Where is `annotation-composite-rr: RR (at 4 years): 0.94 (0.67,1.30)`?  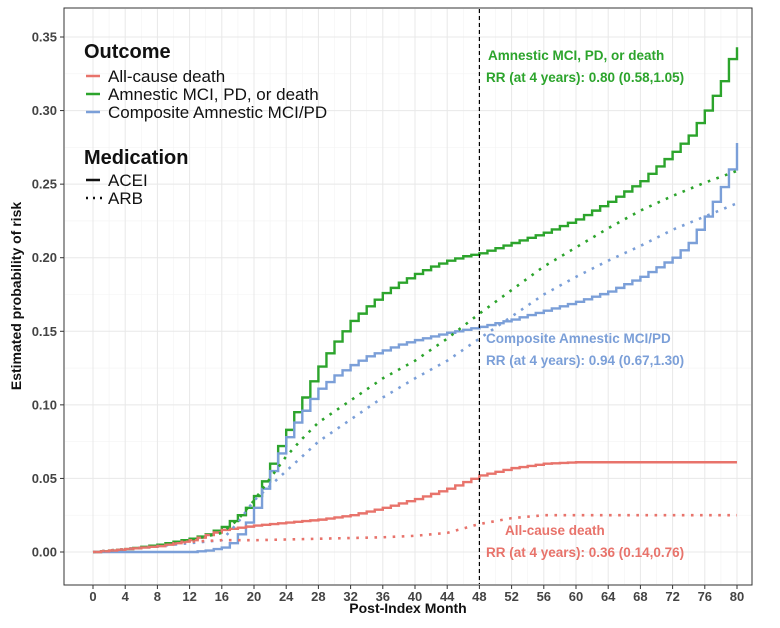 annotation-composite-rr: RR (at 4 years): 0.94 (0.67,1.30) is located at coordinates (585, 360).